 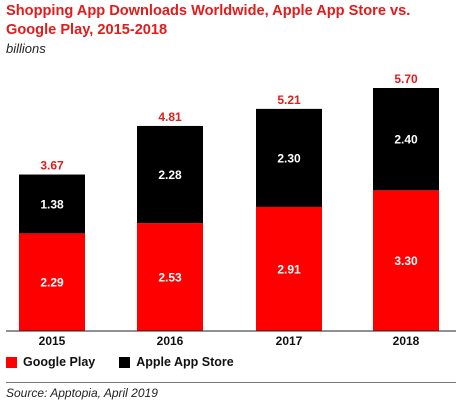 I want to click on legend-label-google-play: Google Play, so click(x=59, y=362).